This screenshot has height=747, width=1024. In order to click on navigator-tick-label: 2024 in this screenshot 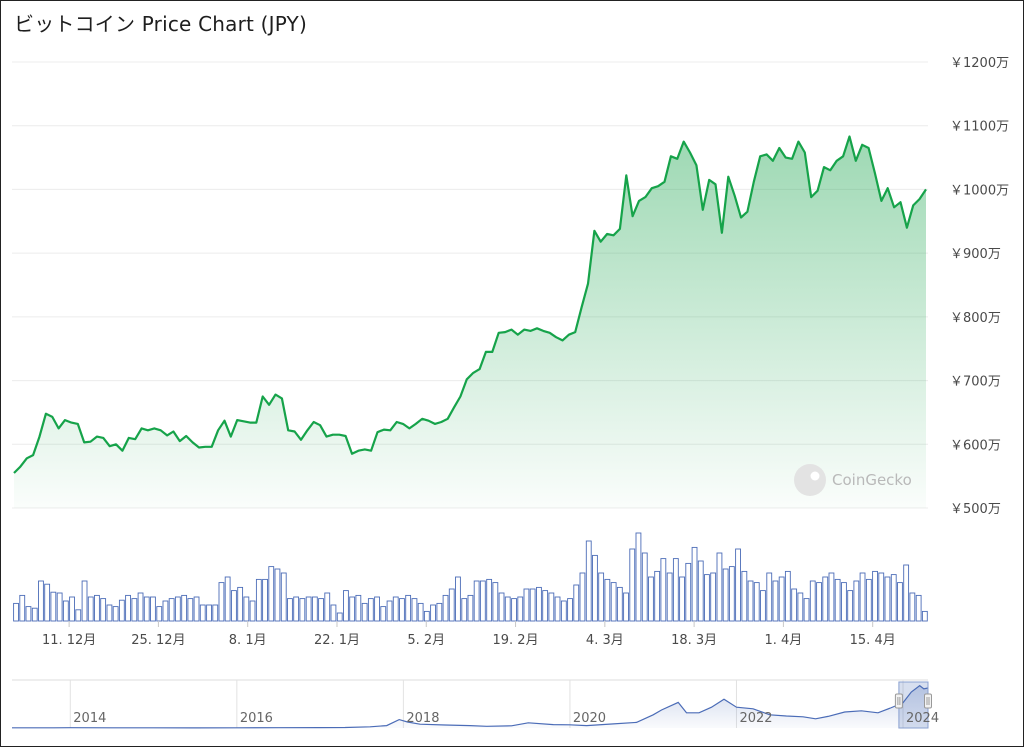, I will do `click(922, 718)`.